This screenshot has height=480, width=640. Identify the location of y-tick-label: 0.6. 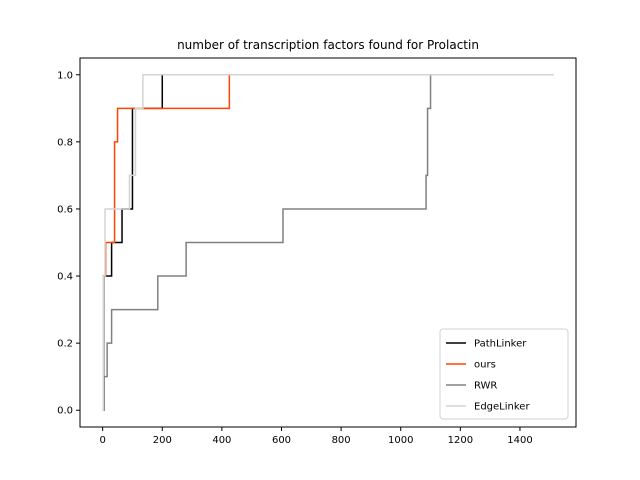
(65, 209).